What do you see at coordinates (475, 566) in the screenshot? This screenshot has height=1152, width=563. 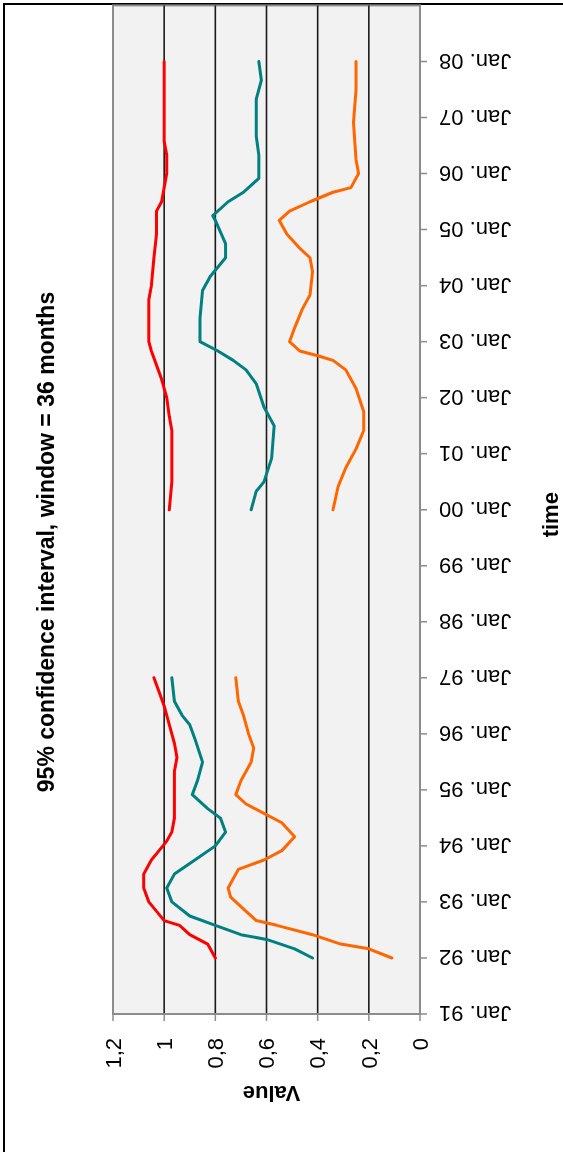 I see `y-tick-label: Jan. 99` at bounding box center [475, 566].